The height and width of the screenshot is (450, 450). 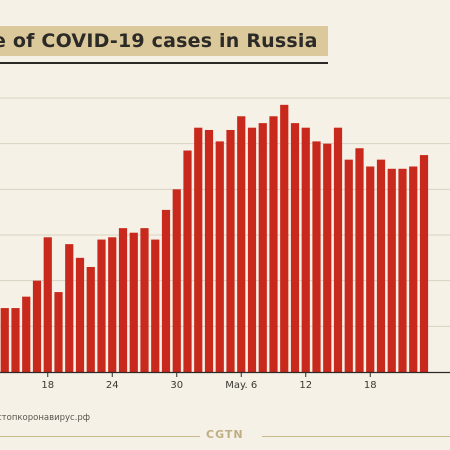 I want to click on title-band, so click(x=164, y=41).